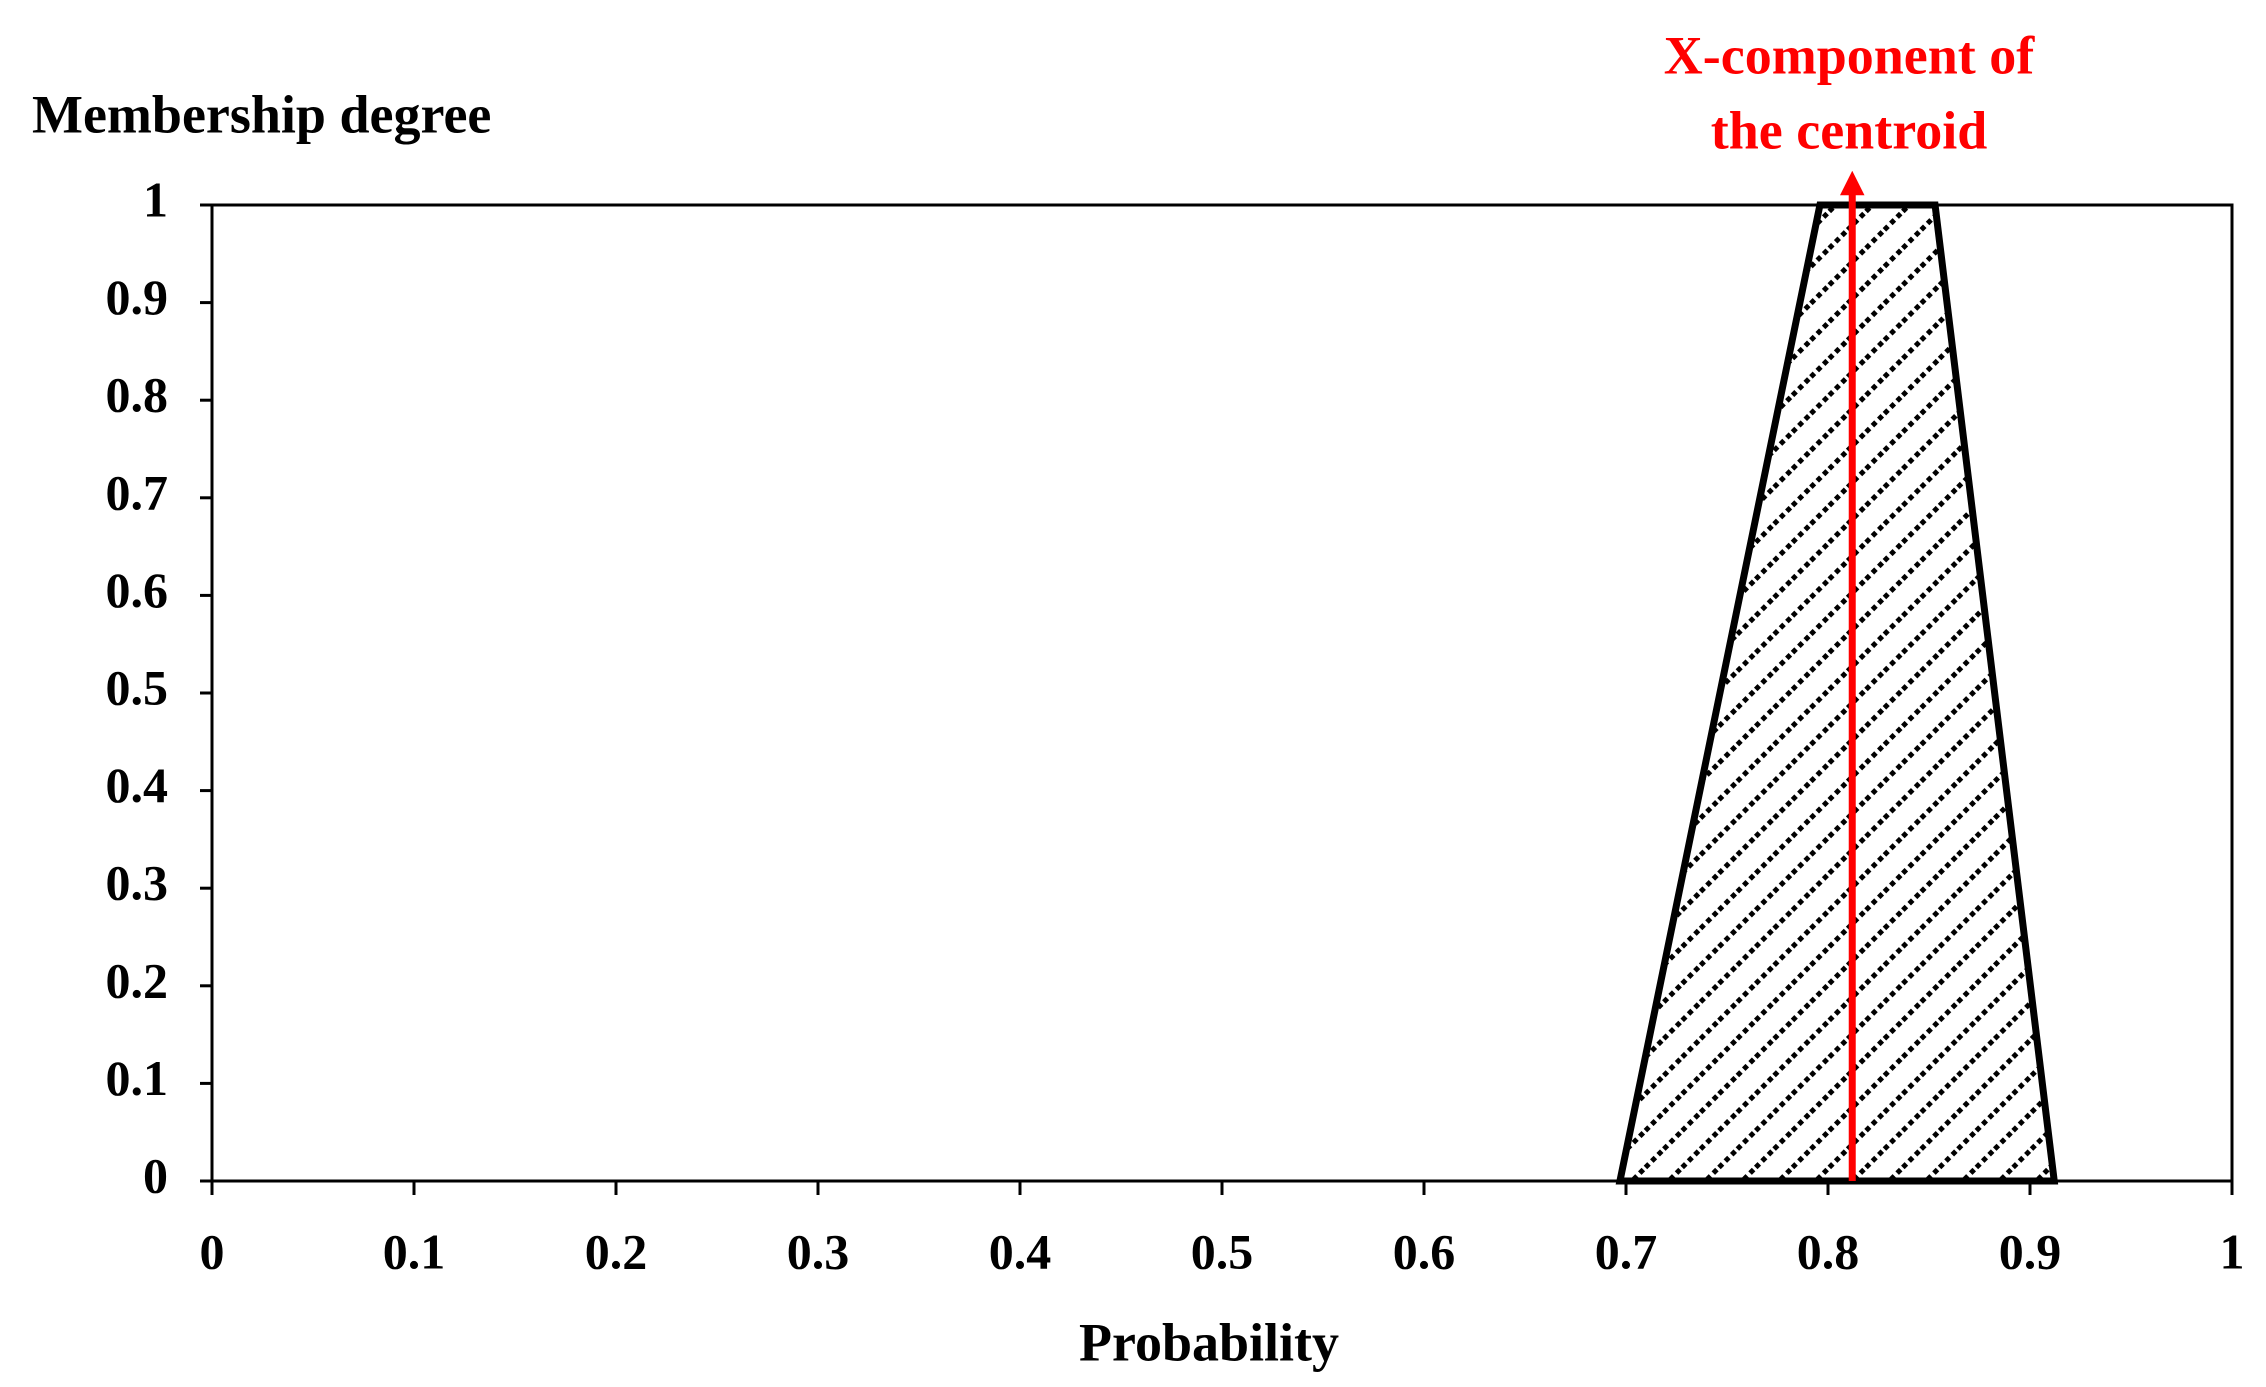  What do you see at coordinates (1626, 1251) in the screenshot?
I see `x-tick-label: 0.7` at bounding box center [1626, 1251].